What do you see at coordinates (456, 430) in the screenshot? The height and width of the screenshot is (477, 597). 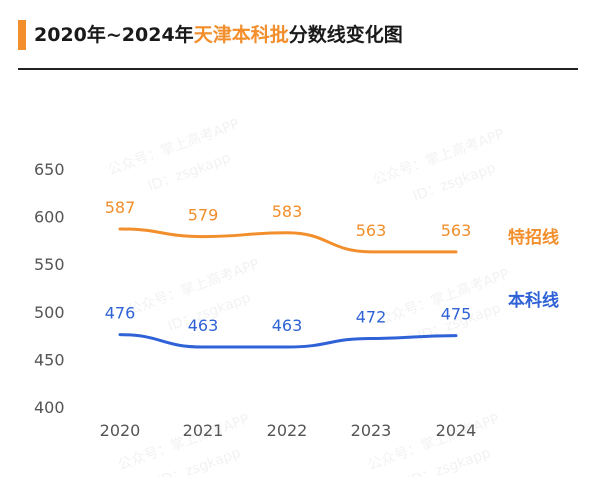 I see `x-tick-label: 2024` at bounding box center [456, 430].